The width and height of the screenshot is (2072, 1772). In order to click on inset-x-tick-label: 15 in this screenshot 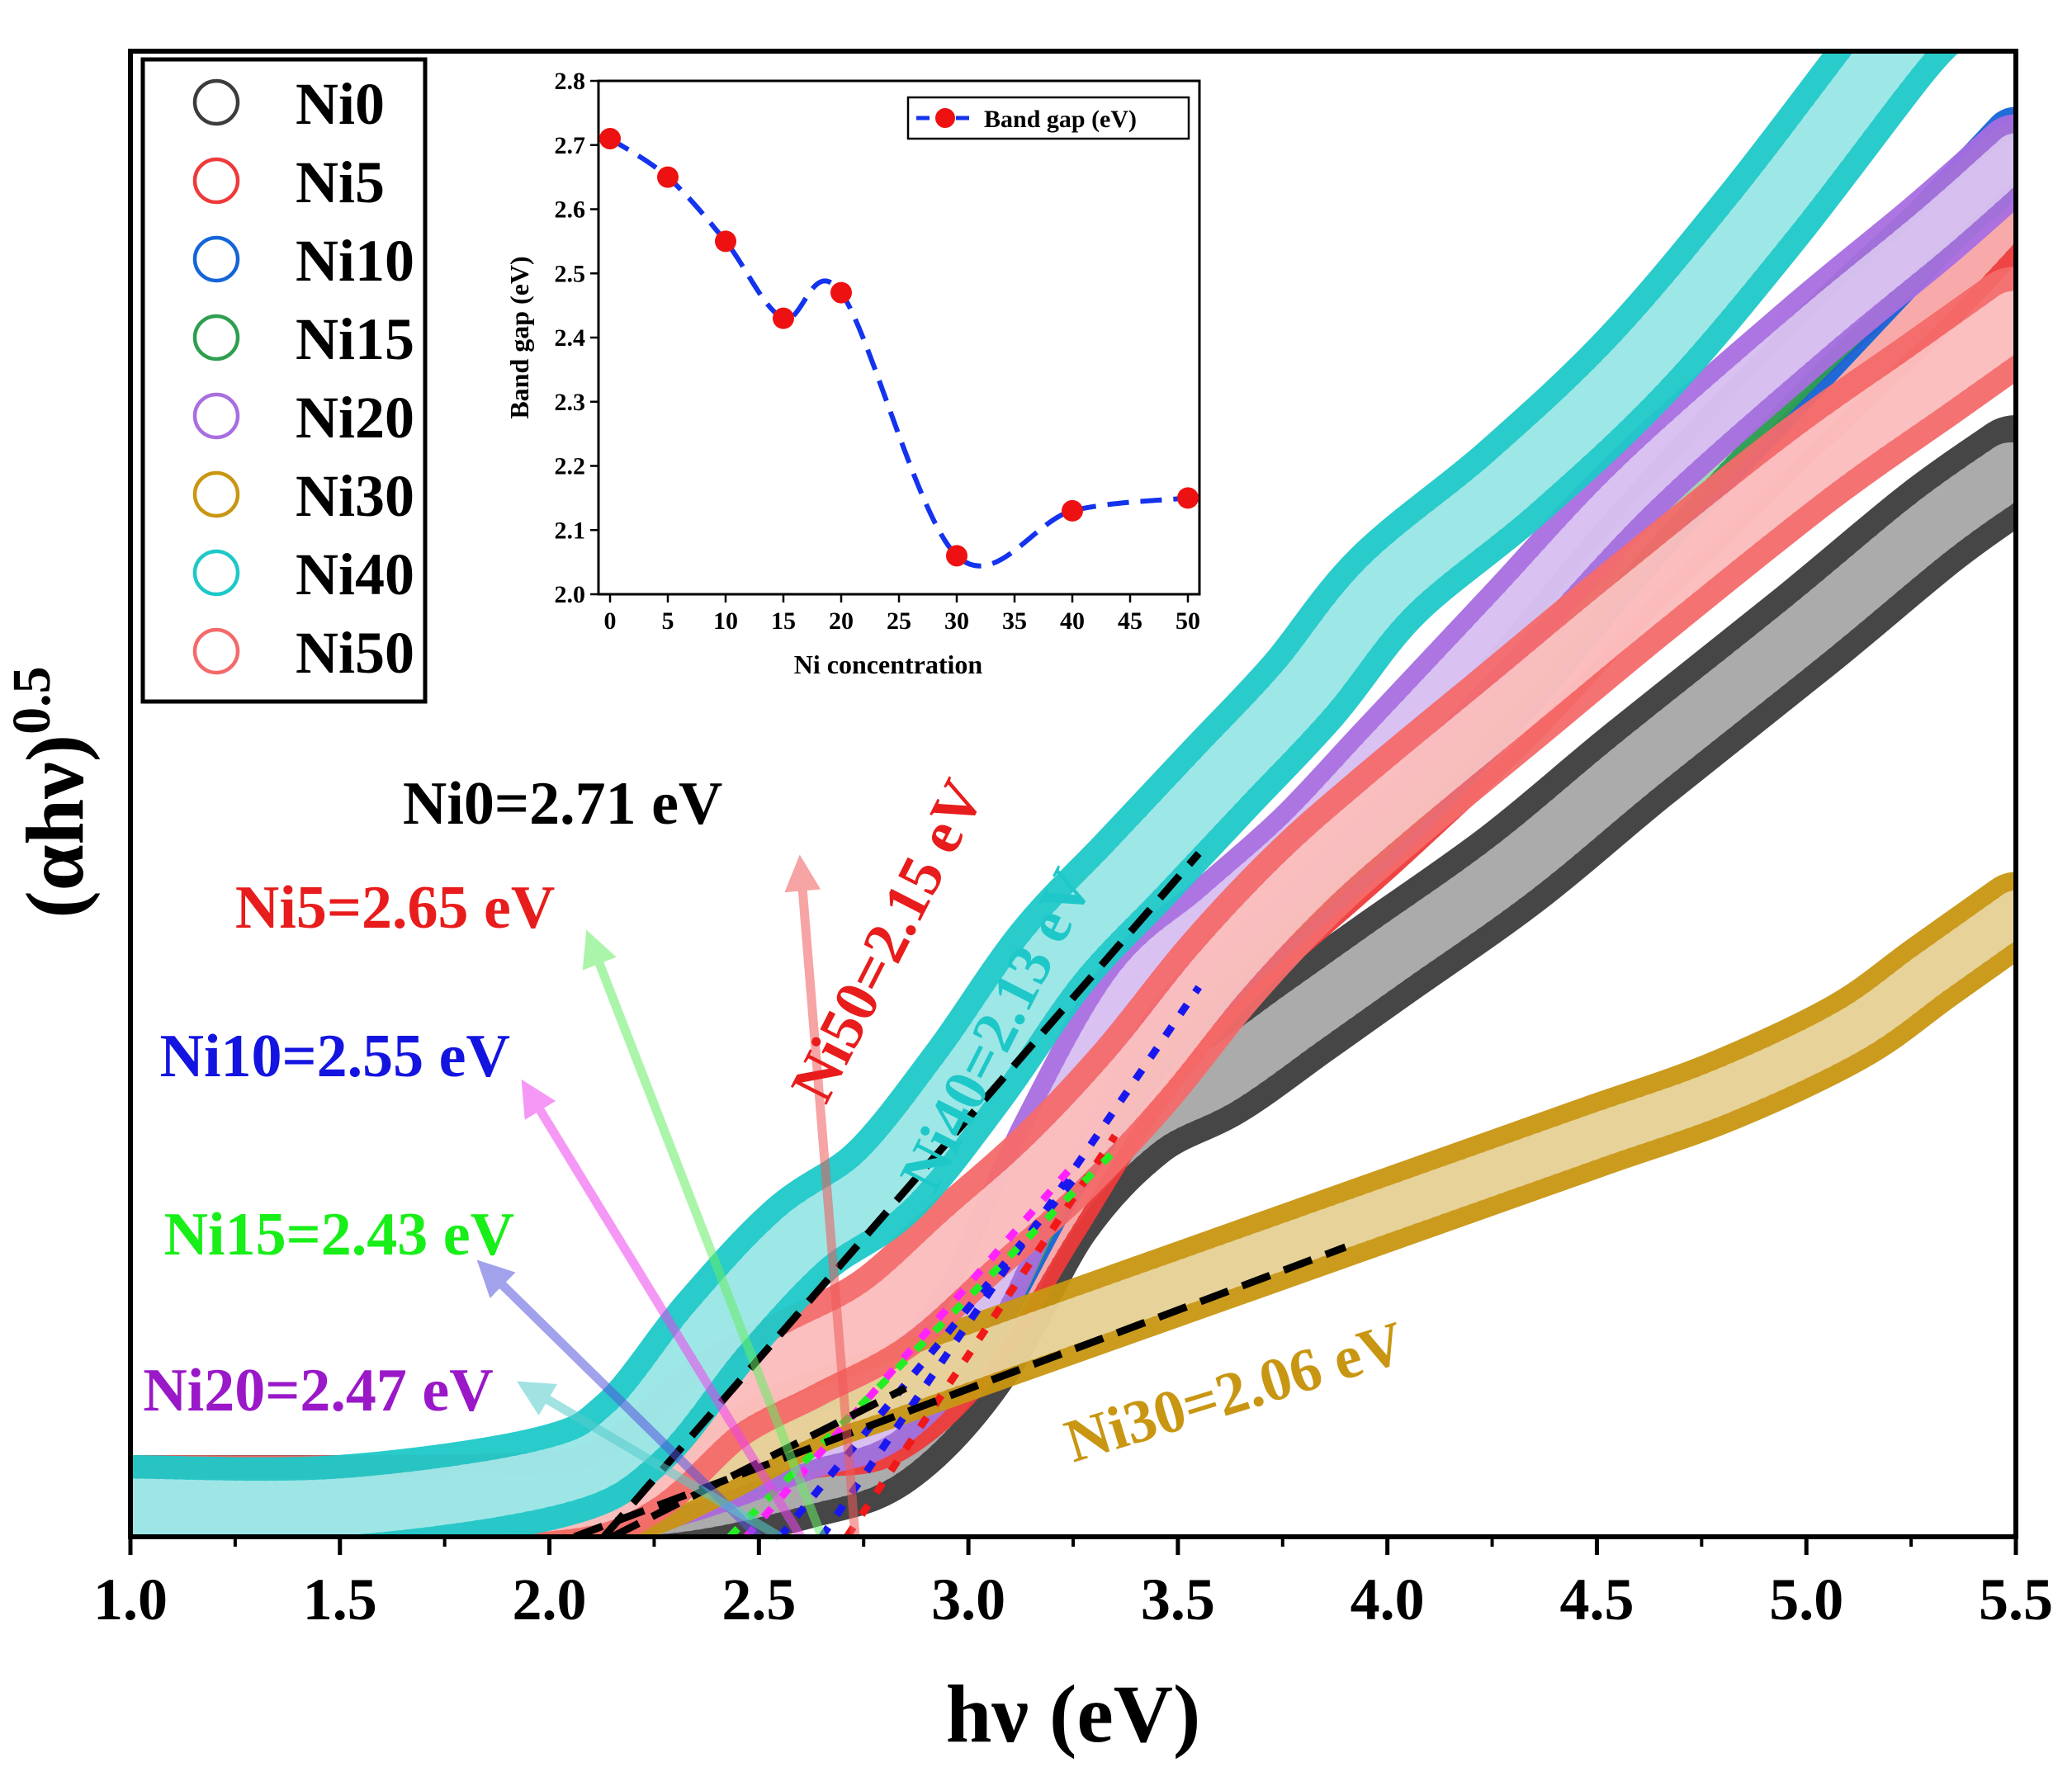, I will do `click(783, 621)`.